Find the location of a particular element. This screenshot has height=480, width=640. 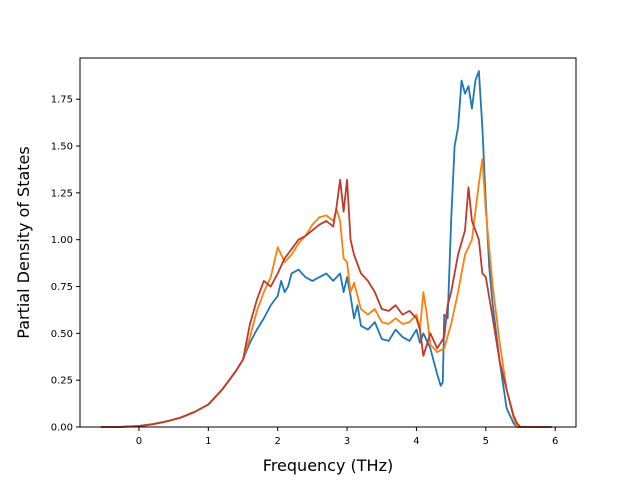

y-axis-ticks: 0.00 0.25 0.50 0.75 1.00 1.25 1.50 1.75 is located at coordinates (65, 264).